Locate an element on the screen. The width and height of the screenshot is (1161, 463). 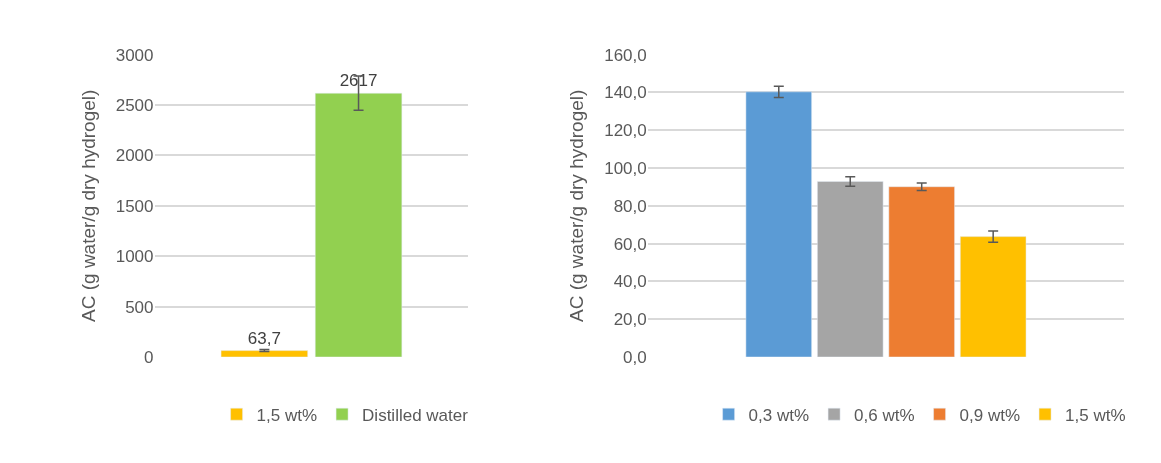
y-tick-label: 3000 is located at coordinates (134, 55).